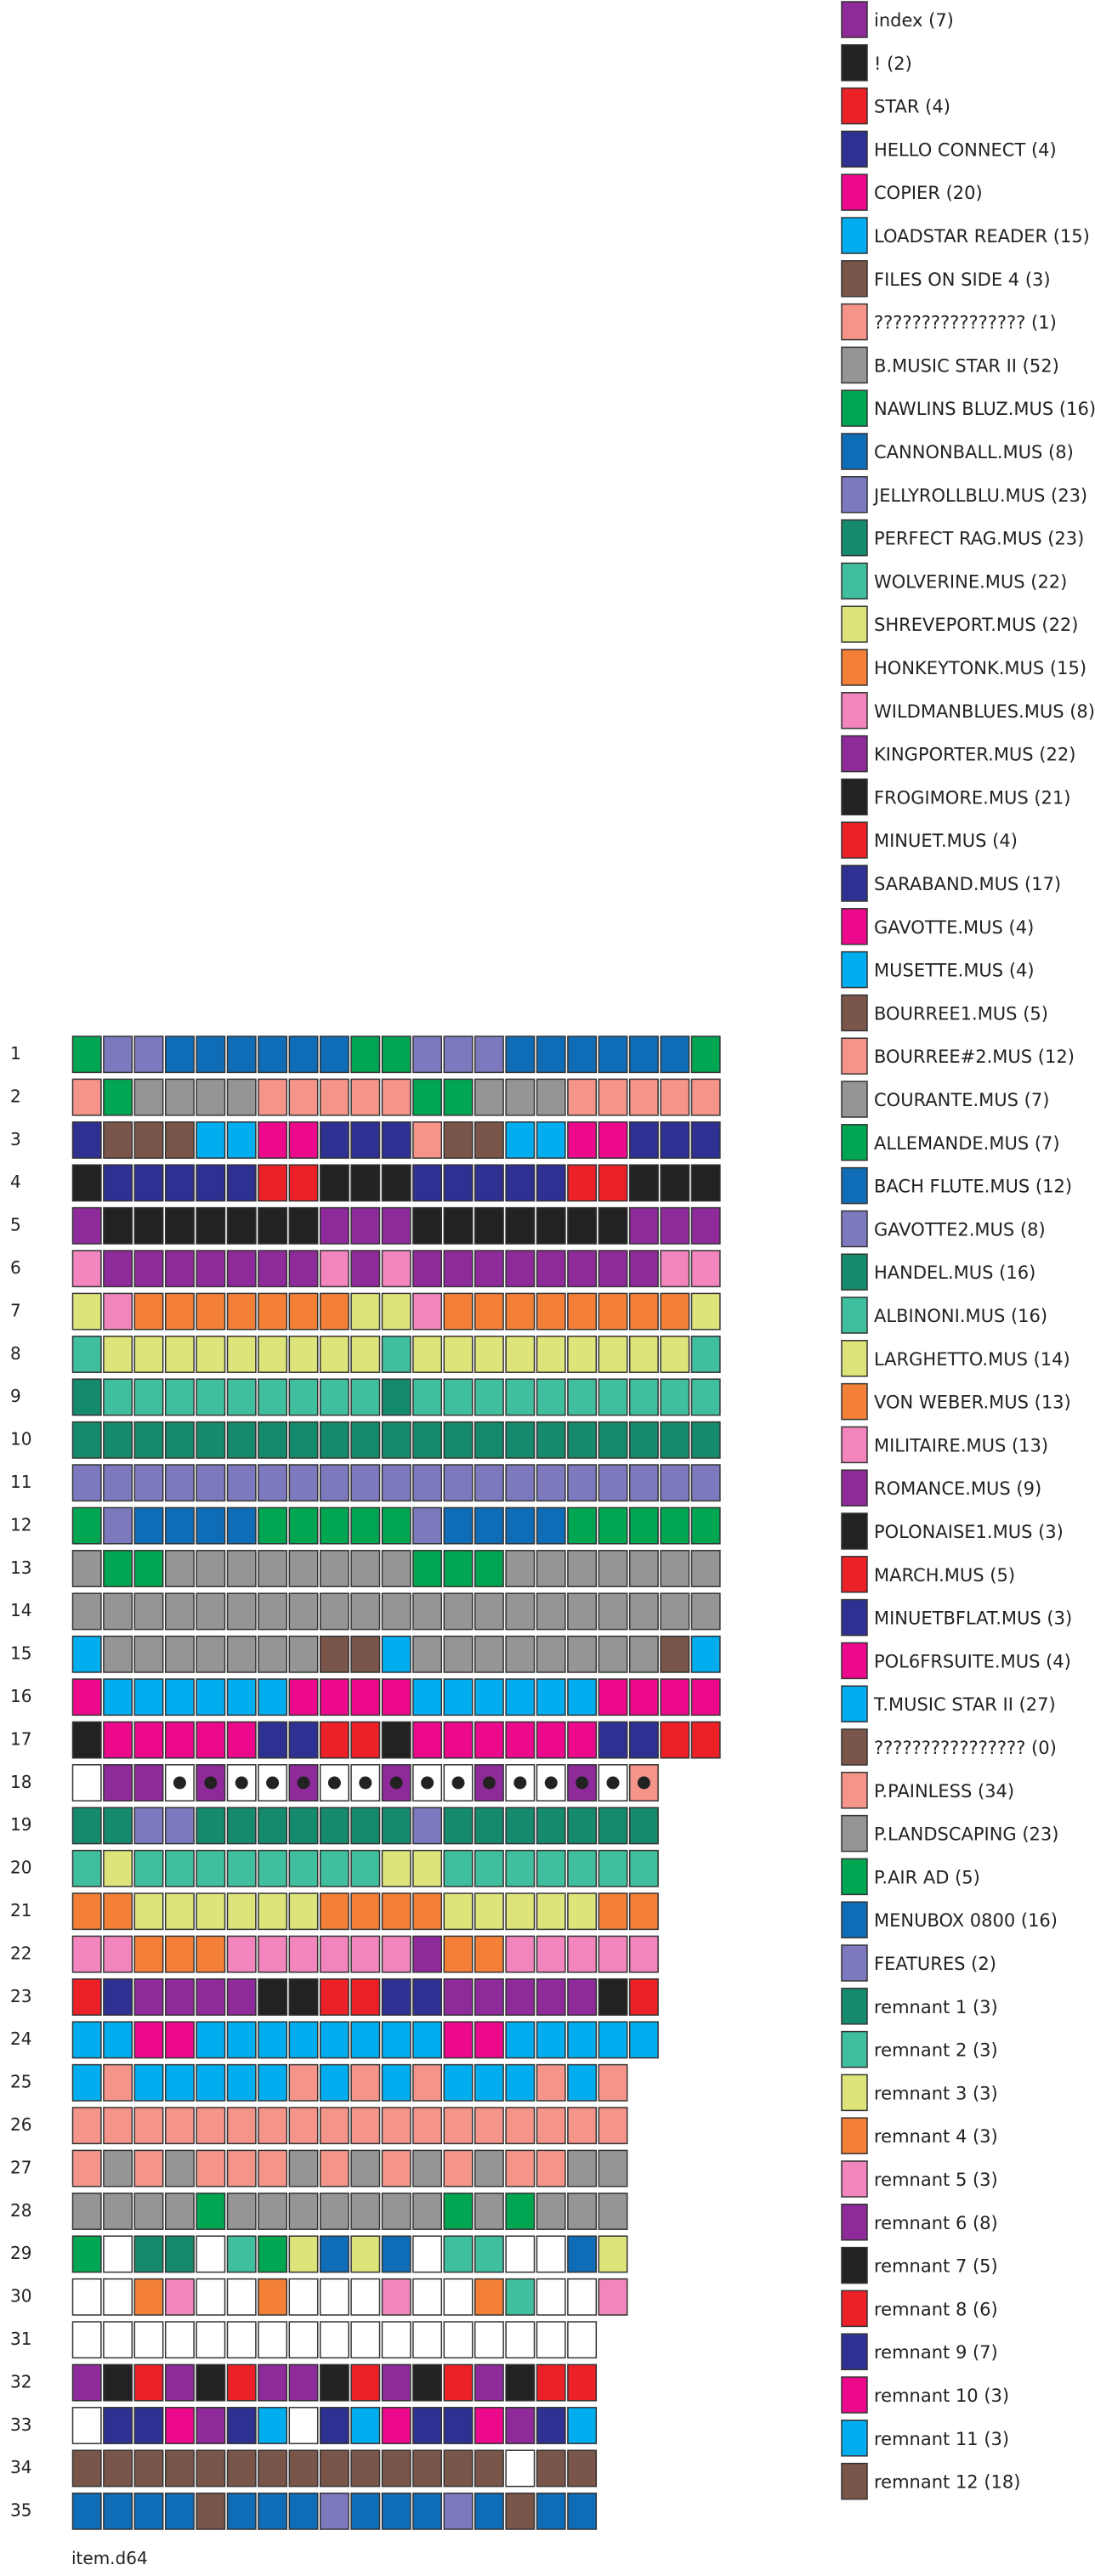 This screenshot has width=1095, height=2576. What do you see at coordinates (919, 2179) in the screenshot?
I see `legend-item: remnant 5 (3)` at bounding box center [919, 2179].